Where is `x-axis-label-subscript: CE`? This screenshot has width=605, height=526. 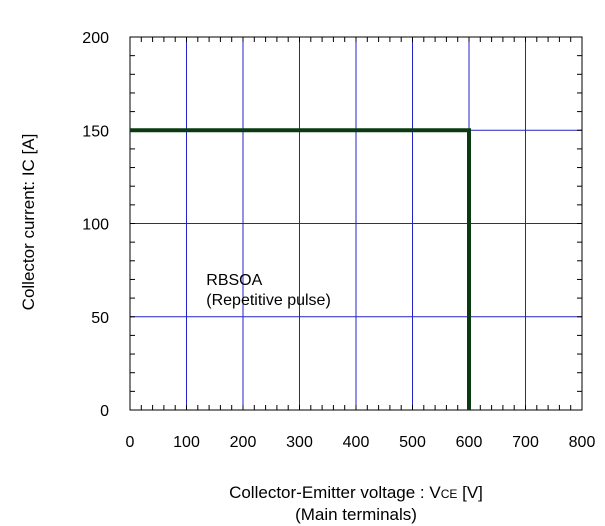 x-axis-label-subscript: CE is located at coordinates (449, 494).